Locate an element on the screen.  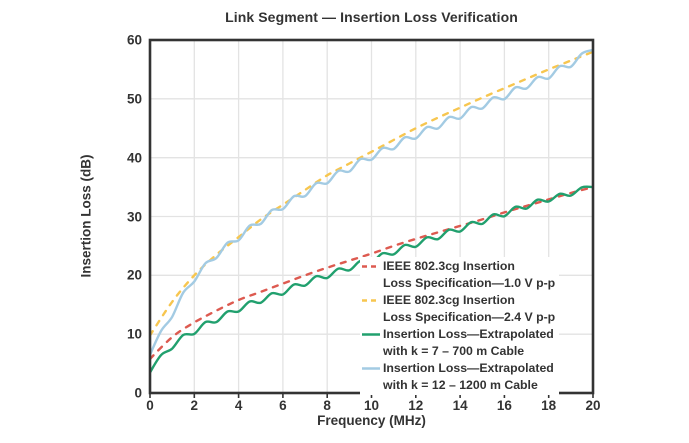
x-tick-label: 0 is located at coordinates (150, 405).